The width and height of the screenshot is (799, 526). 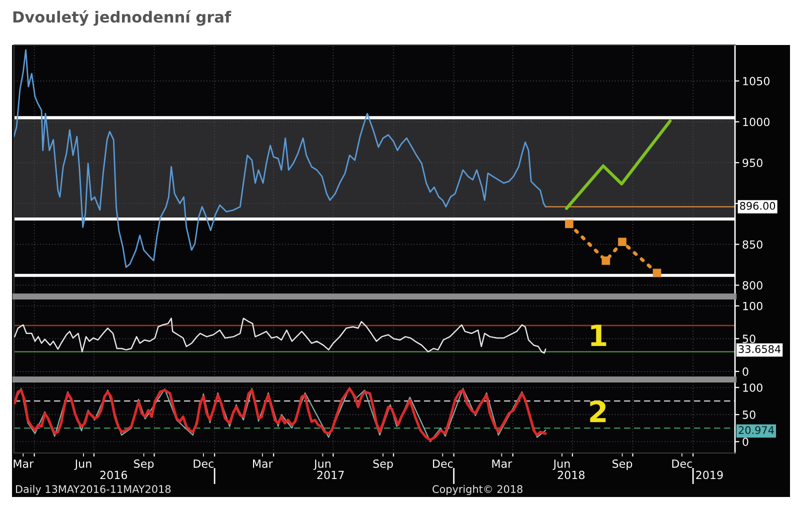 I want to click on x2-tick-label: 2018, so click(x=571, y=475).